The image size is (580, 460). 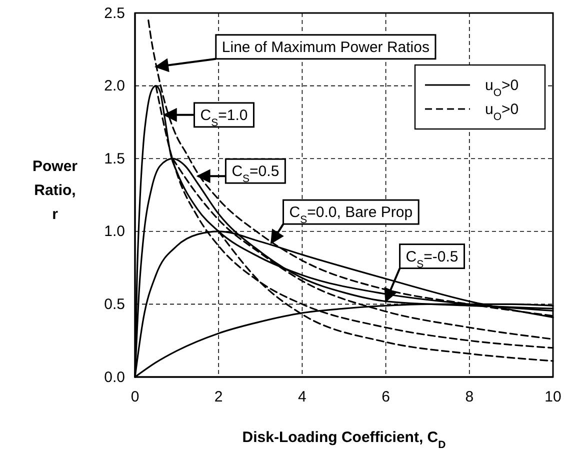 What do you see at coordinates (114, 13) in the screenshot?
I see `y-tick-label: 2.5` at bounding box center [114, 13].